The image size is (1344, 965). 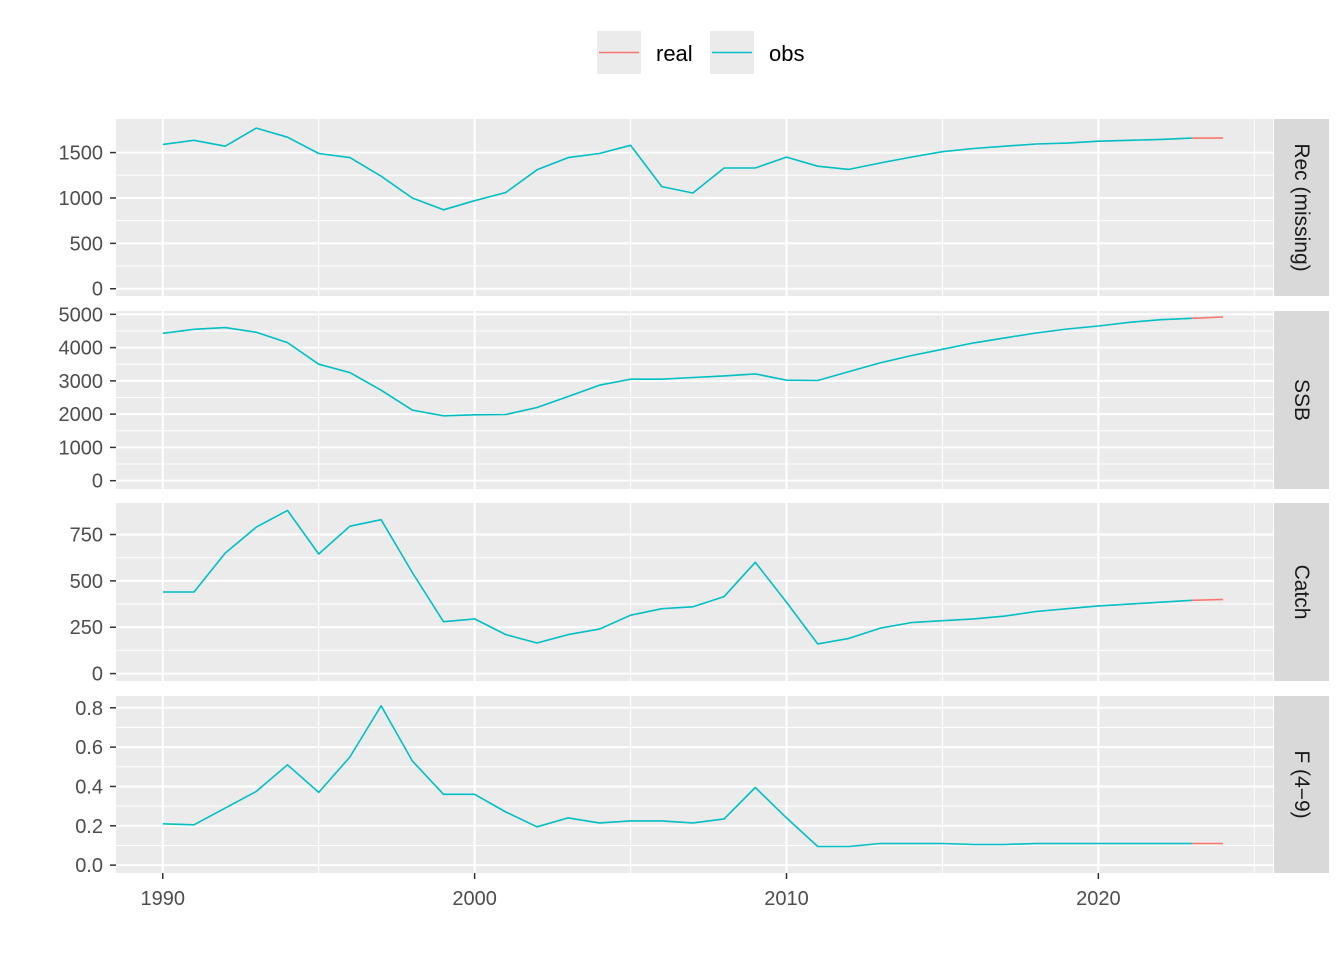 What do you see at coordinates (86, 628) in the screenshot?
I see `y-tick-label: 250` at bounding box center [86, 628].